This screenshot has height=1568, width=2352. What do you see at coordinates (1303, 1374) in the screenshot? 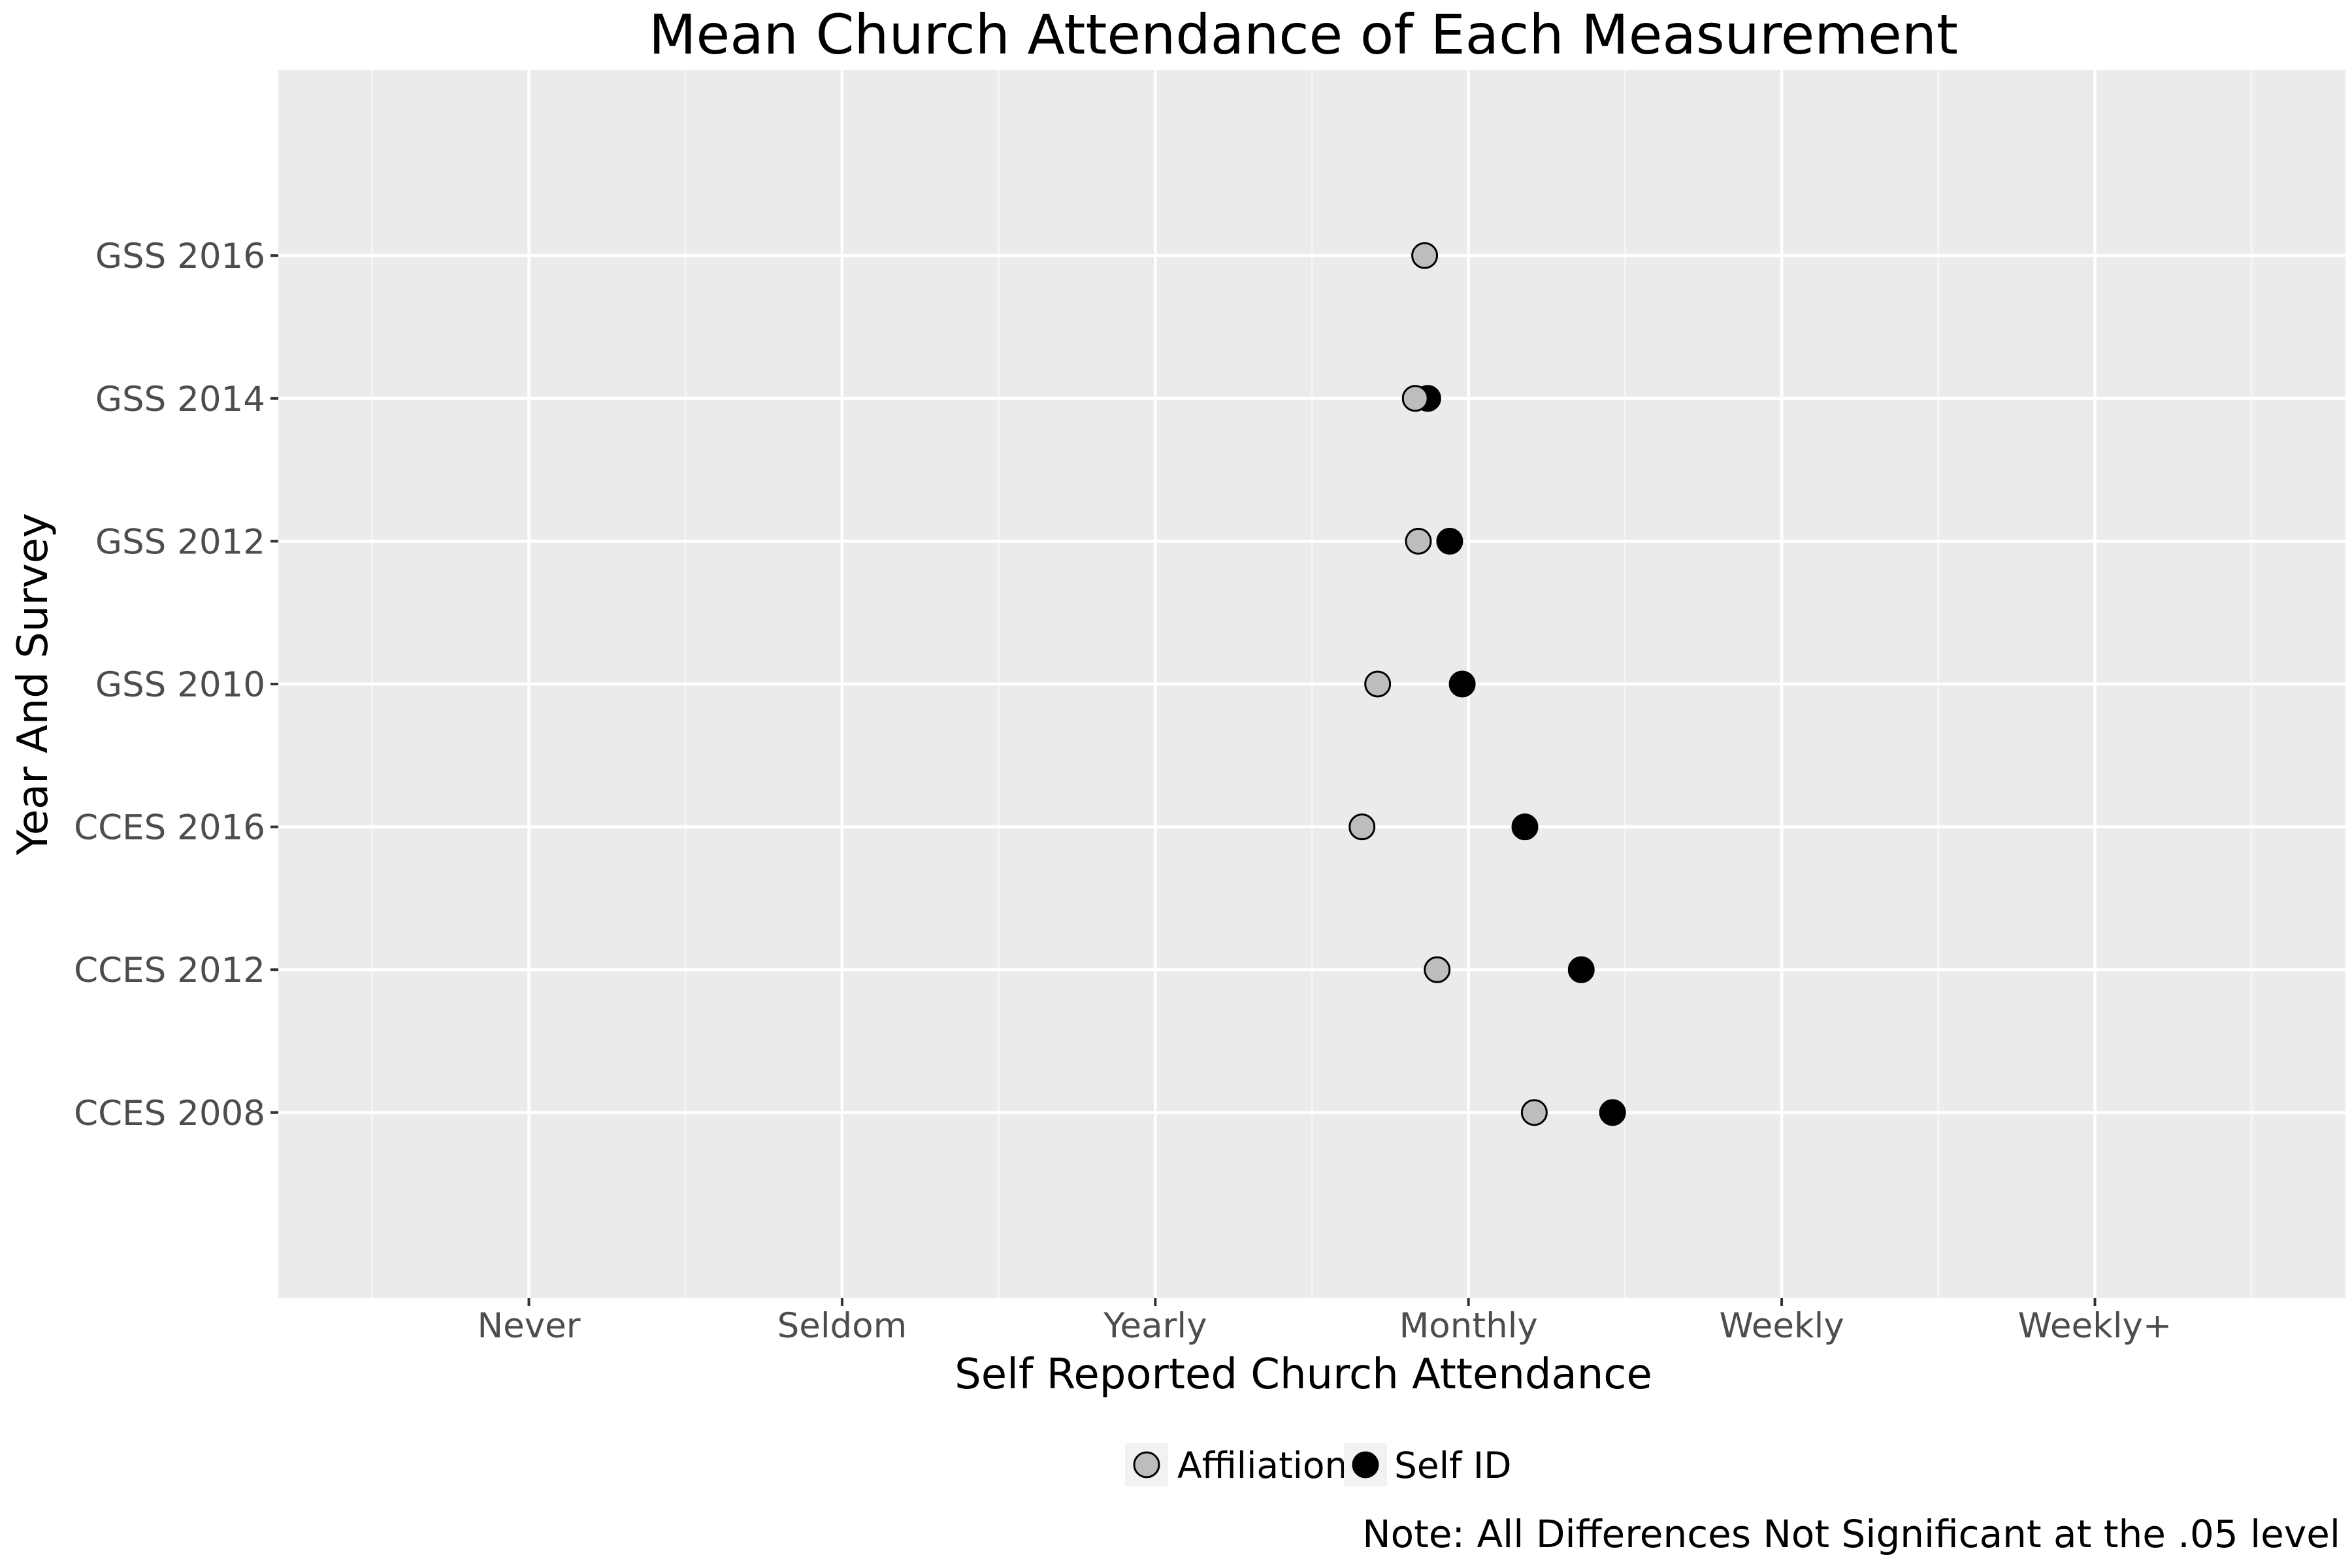
I see `x-axis-title: Self Reported Church Attendance` at bounding box center [1303, 1374].